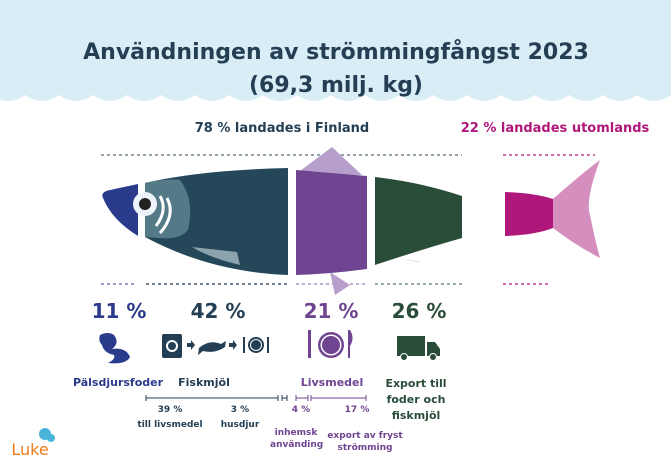 The height and width of the screenshot is (474, 671). Describe the element at coordinates (418, 221) in the screenshot. I see `fish-body-export` at that location.